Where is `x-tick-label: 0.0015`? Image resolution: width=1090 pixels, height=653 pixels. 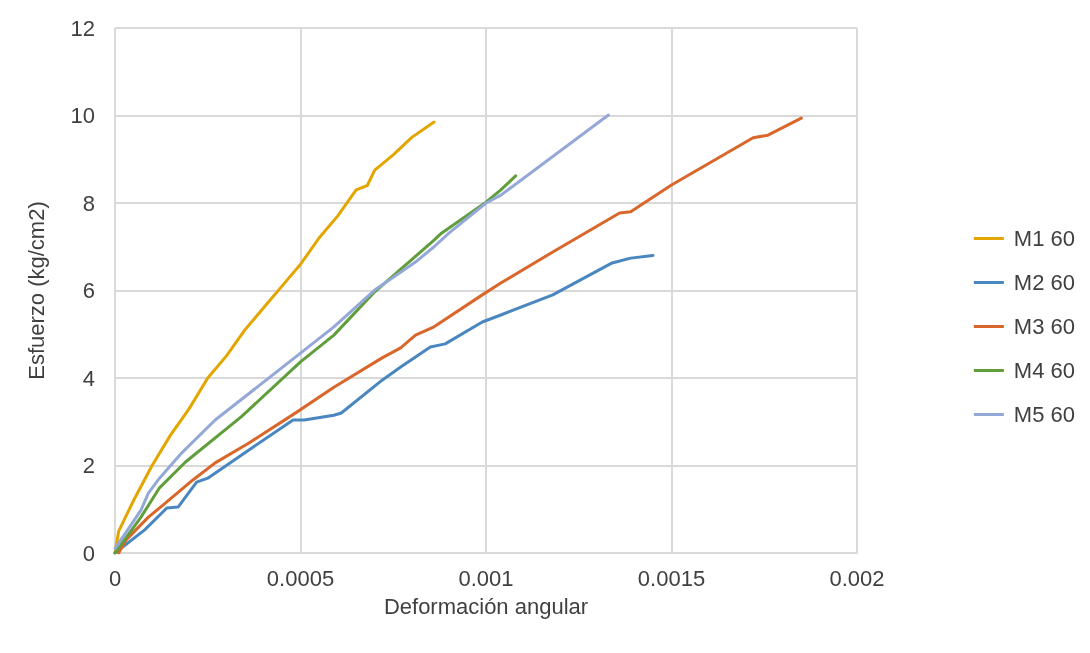 x-tick-label: 0.0015 is located at coordinates (671, 578).